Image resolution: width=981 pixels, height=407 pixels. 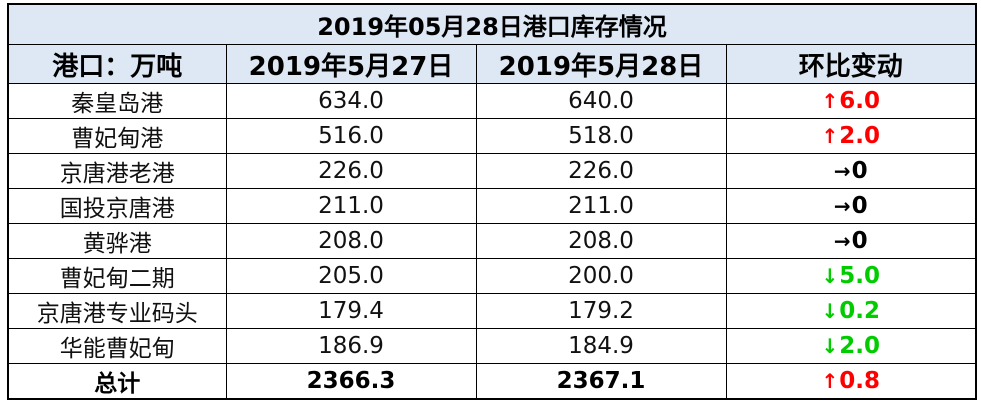 What do you see at coordinates (117, 241) in the screenshot?
I see `port-name-cell: 黄骅港` at bounding box center [117, 241].